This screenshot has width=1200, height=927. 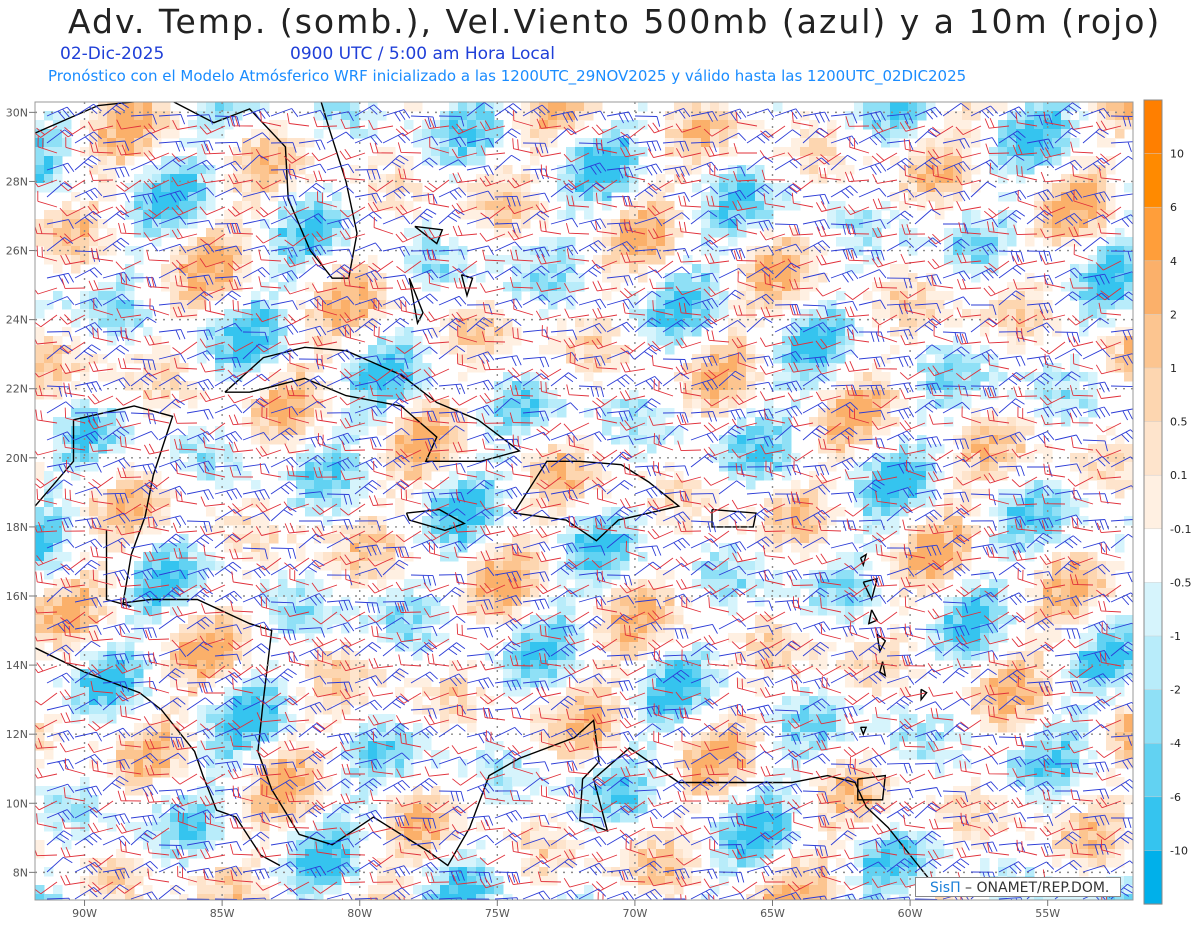 What do you see at coordinates (422, 54) in the screenshot?
I see `forecast-time: 0900 UTC / 5:00 am Hora Local` at bounding box center [422, 54].